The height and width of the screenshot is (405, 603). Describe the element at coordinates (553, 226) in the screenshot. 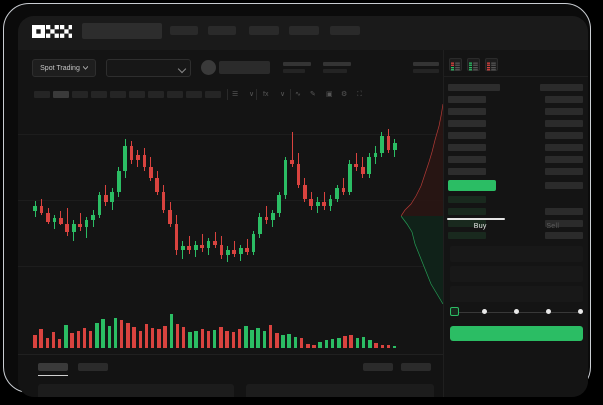

I see `tab-sell: Sell` at that location.